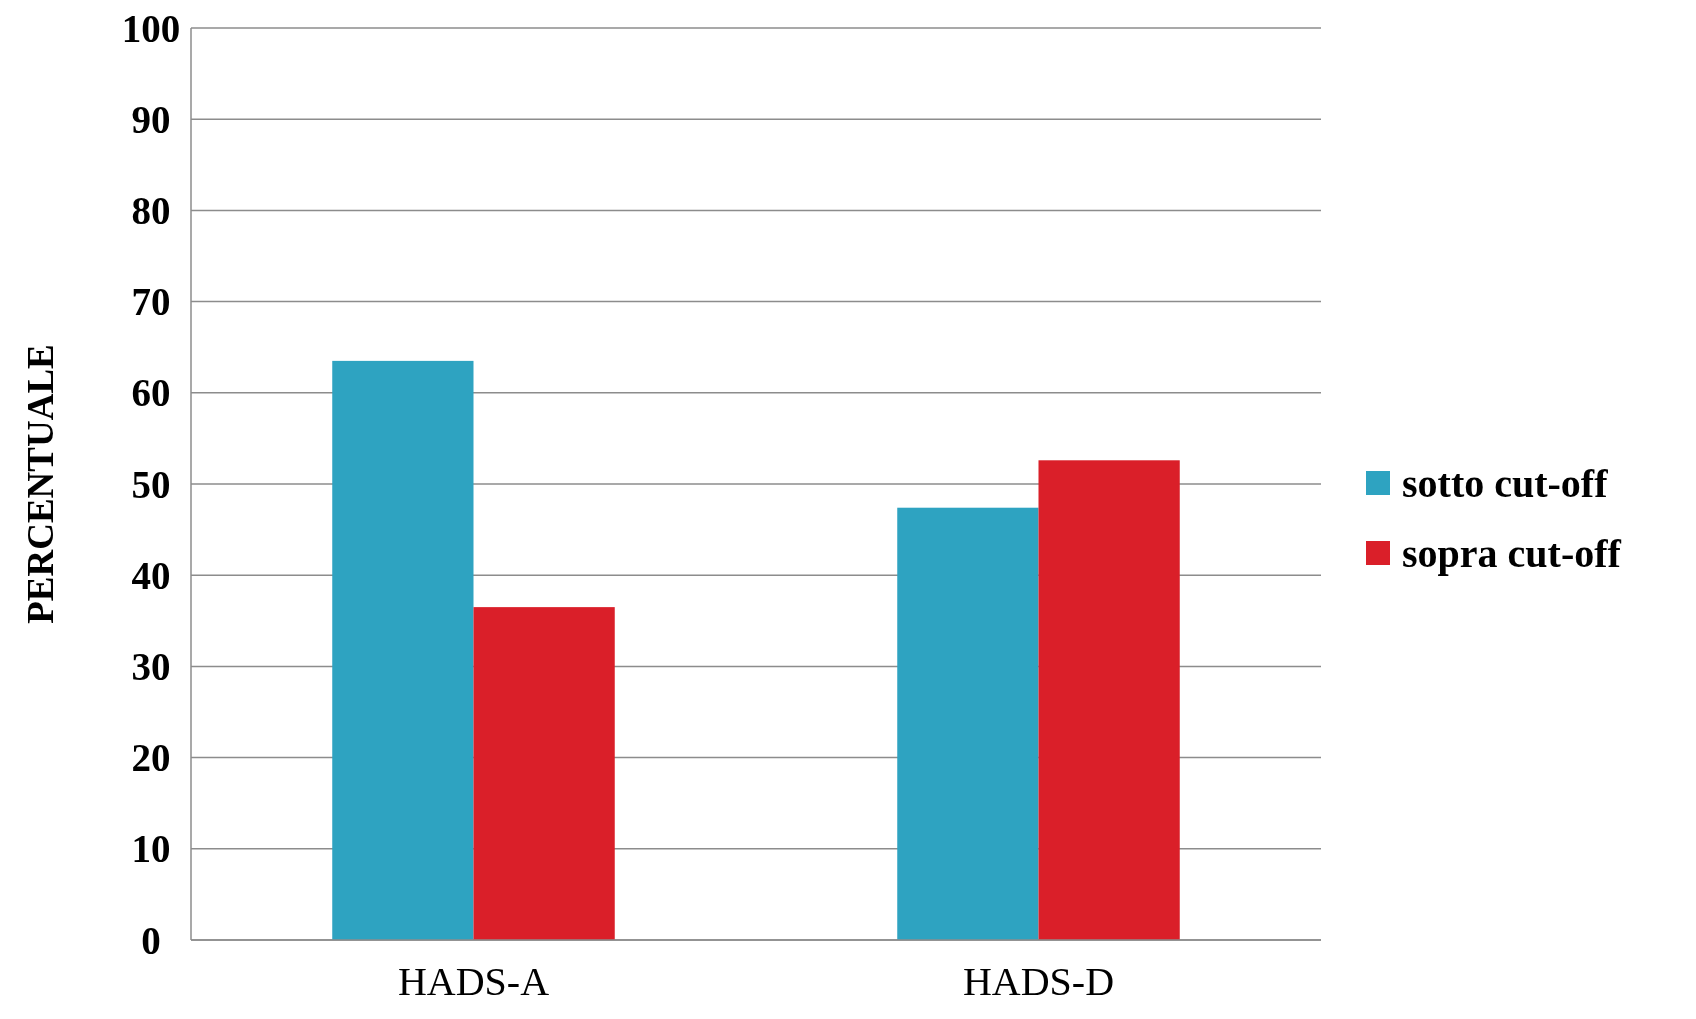 This screenshot has height=1019, width=1696. I want to click on legend-label: sotto cut-off, so click(1505, 483).